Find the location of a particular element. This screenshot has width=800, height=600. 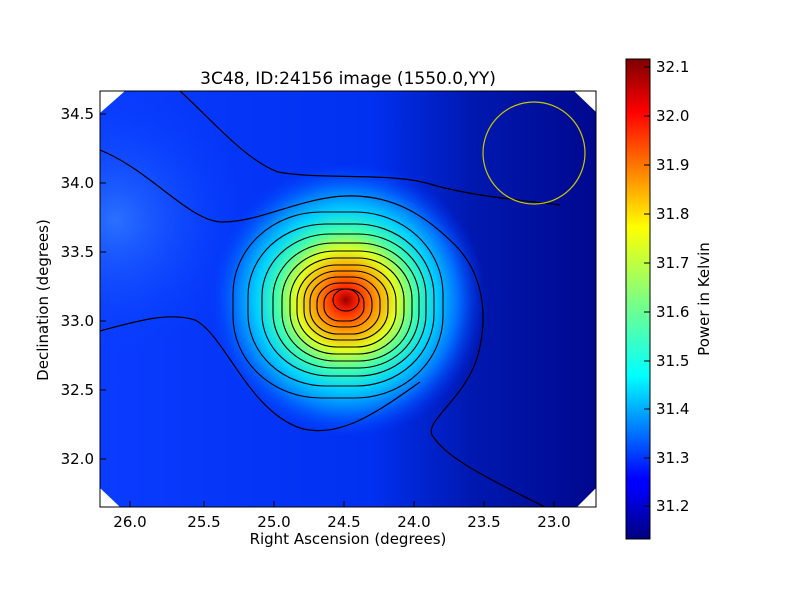

contour-rings is located at coordinates (338, 305).